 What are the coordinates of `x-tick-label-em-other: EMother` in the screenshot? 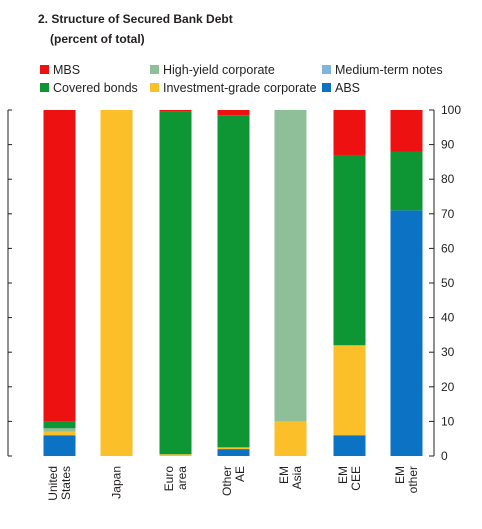 It's located at (406, 479).